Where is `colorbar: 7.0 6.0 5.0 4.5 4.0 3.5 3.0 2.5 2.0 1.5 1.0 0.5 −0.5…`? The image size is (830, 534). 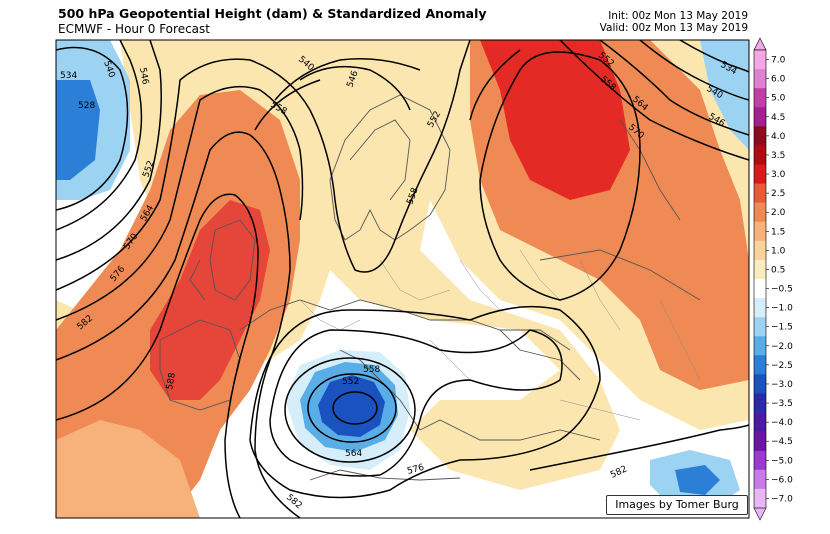 colorbar: 7.0 6.0 5.0 4.5 4.0 3.5 3.0 2.5 2.0 1.5 1.0 0.5 −0.5… is located at coordinates (773, 279).